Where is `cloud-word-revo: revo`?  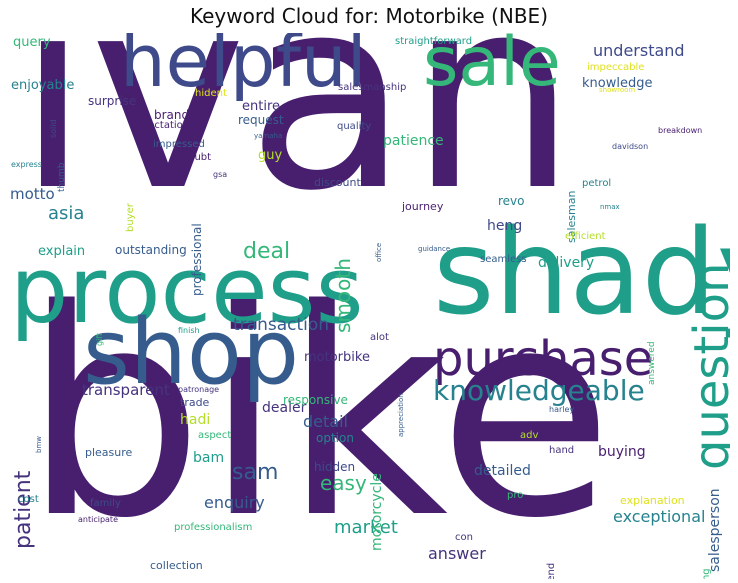 cloud-word-revo: revo is located at coordinates (511, 201).